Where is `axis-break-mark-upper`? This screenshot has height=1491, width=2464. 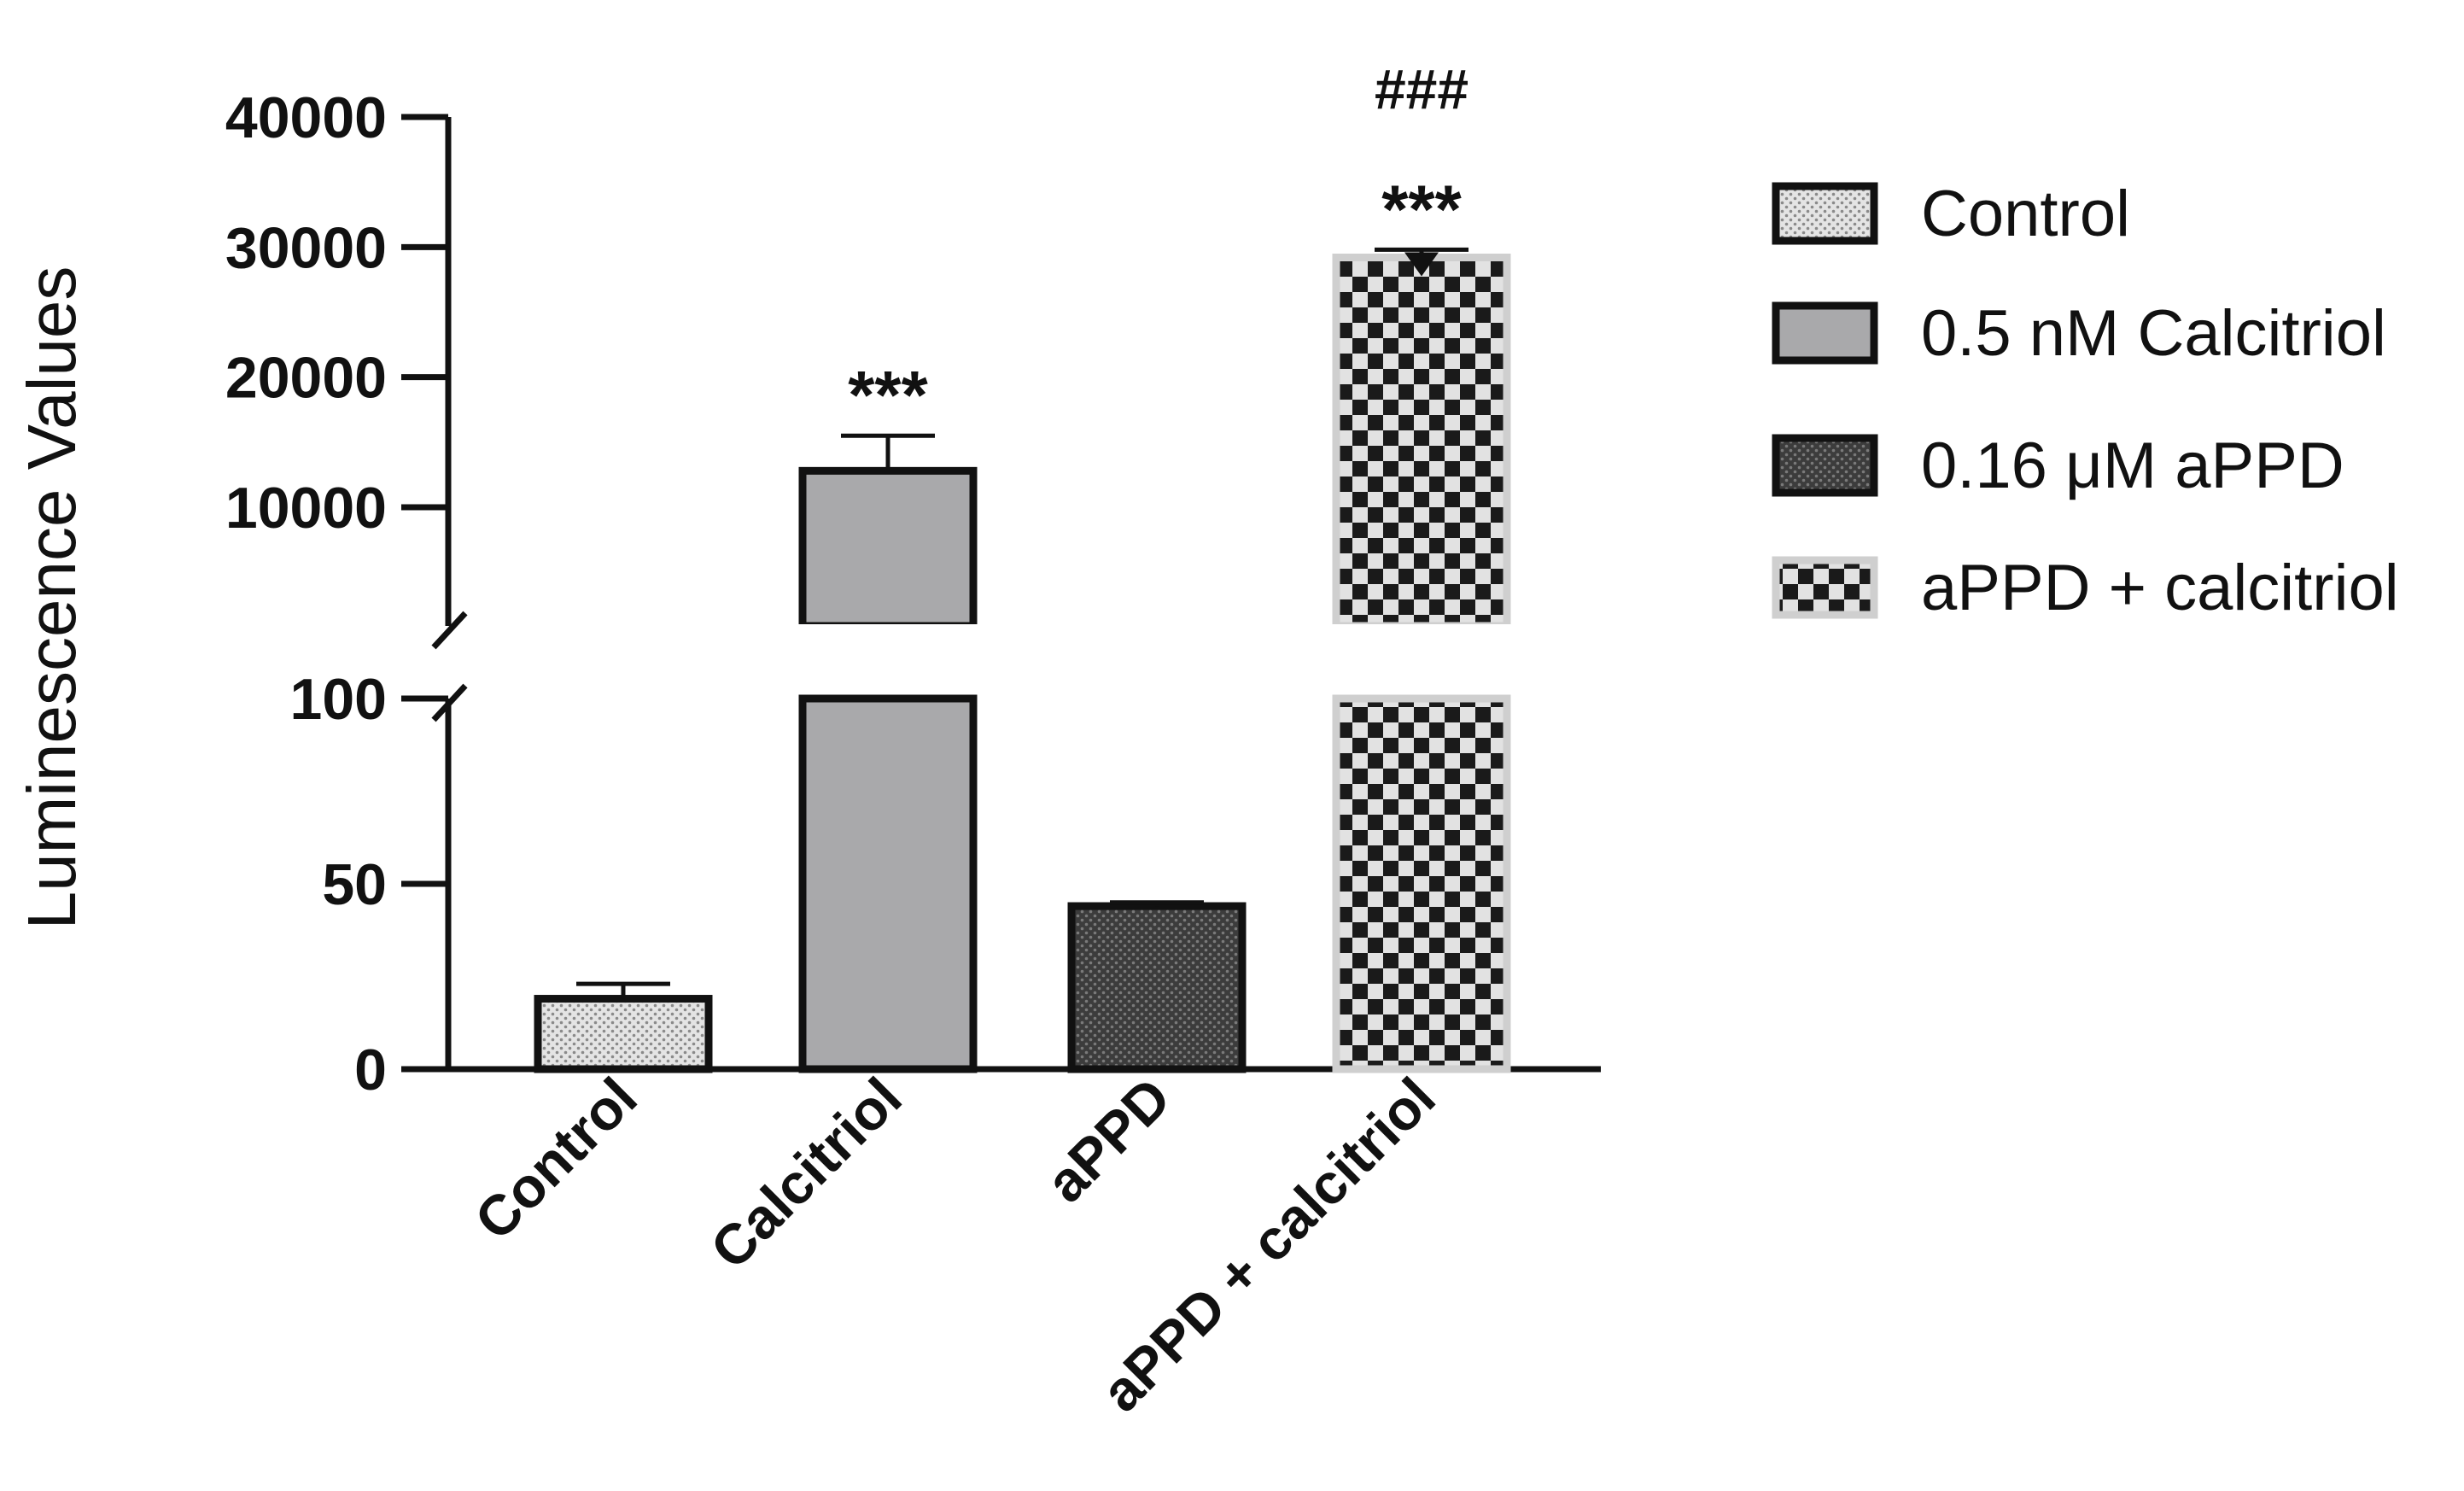
axis-break-mark-upper is located at coordinates (450, 630).